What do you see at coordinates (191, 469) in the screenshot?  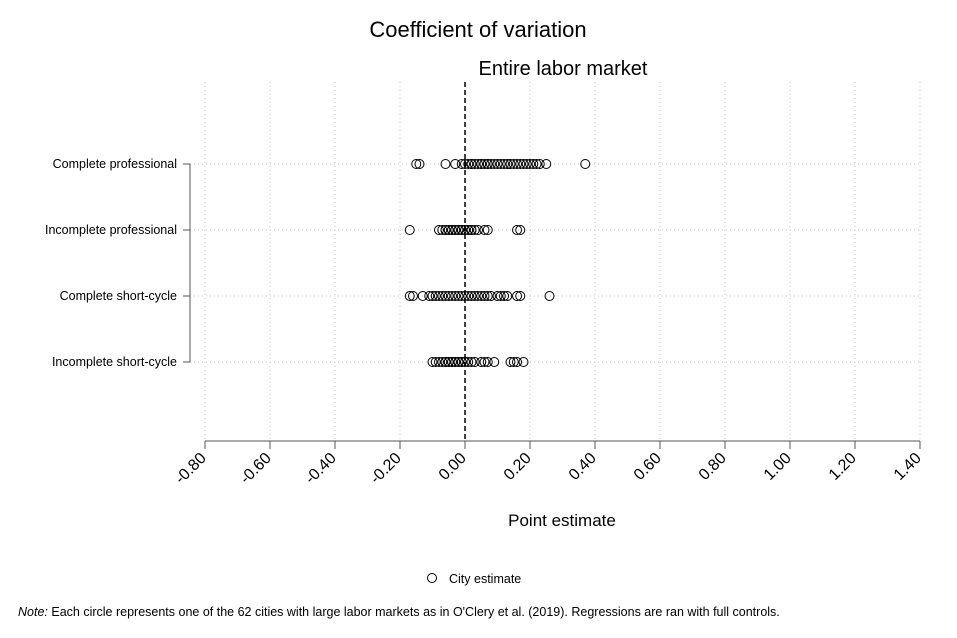 I see `x-tick-label: -0.80` at bounding box center [191, 469].